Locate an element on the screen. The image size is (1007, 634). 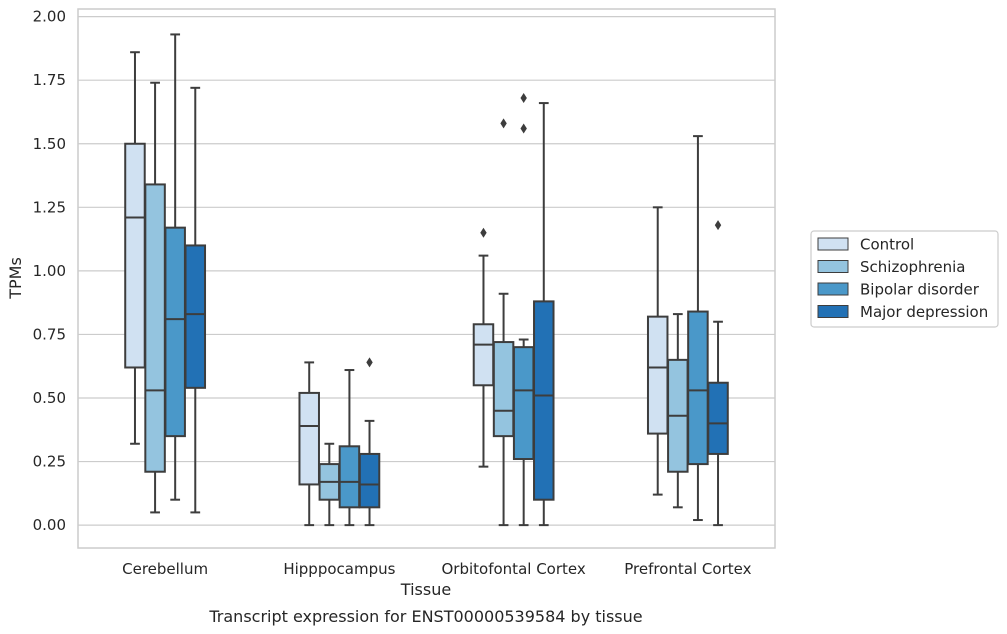
y-tick-label: 0.75 is located at coordinates (49, 334).